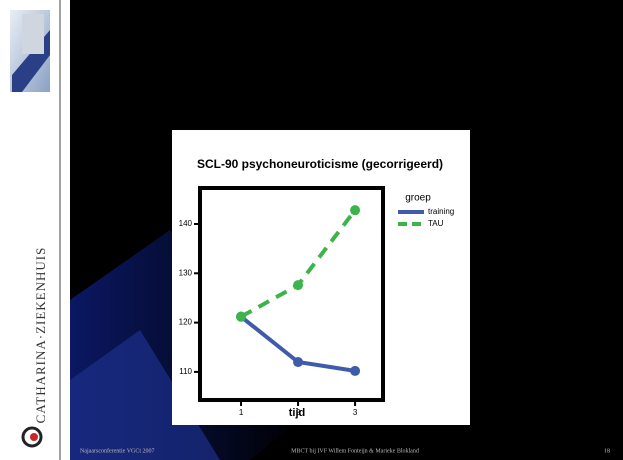 The height and width of the screenshot is (460, 623). I want to click on legend-label: training, so click(441, 211).